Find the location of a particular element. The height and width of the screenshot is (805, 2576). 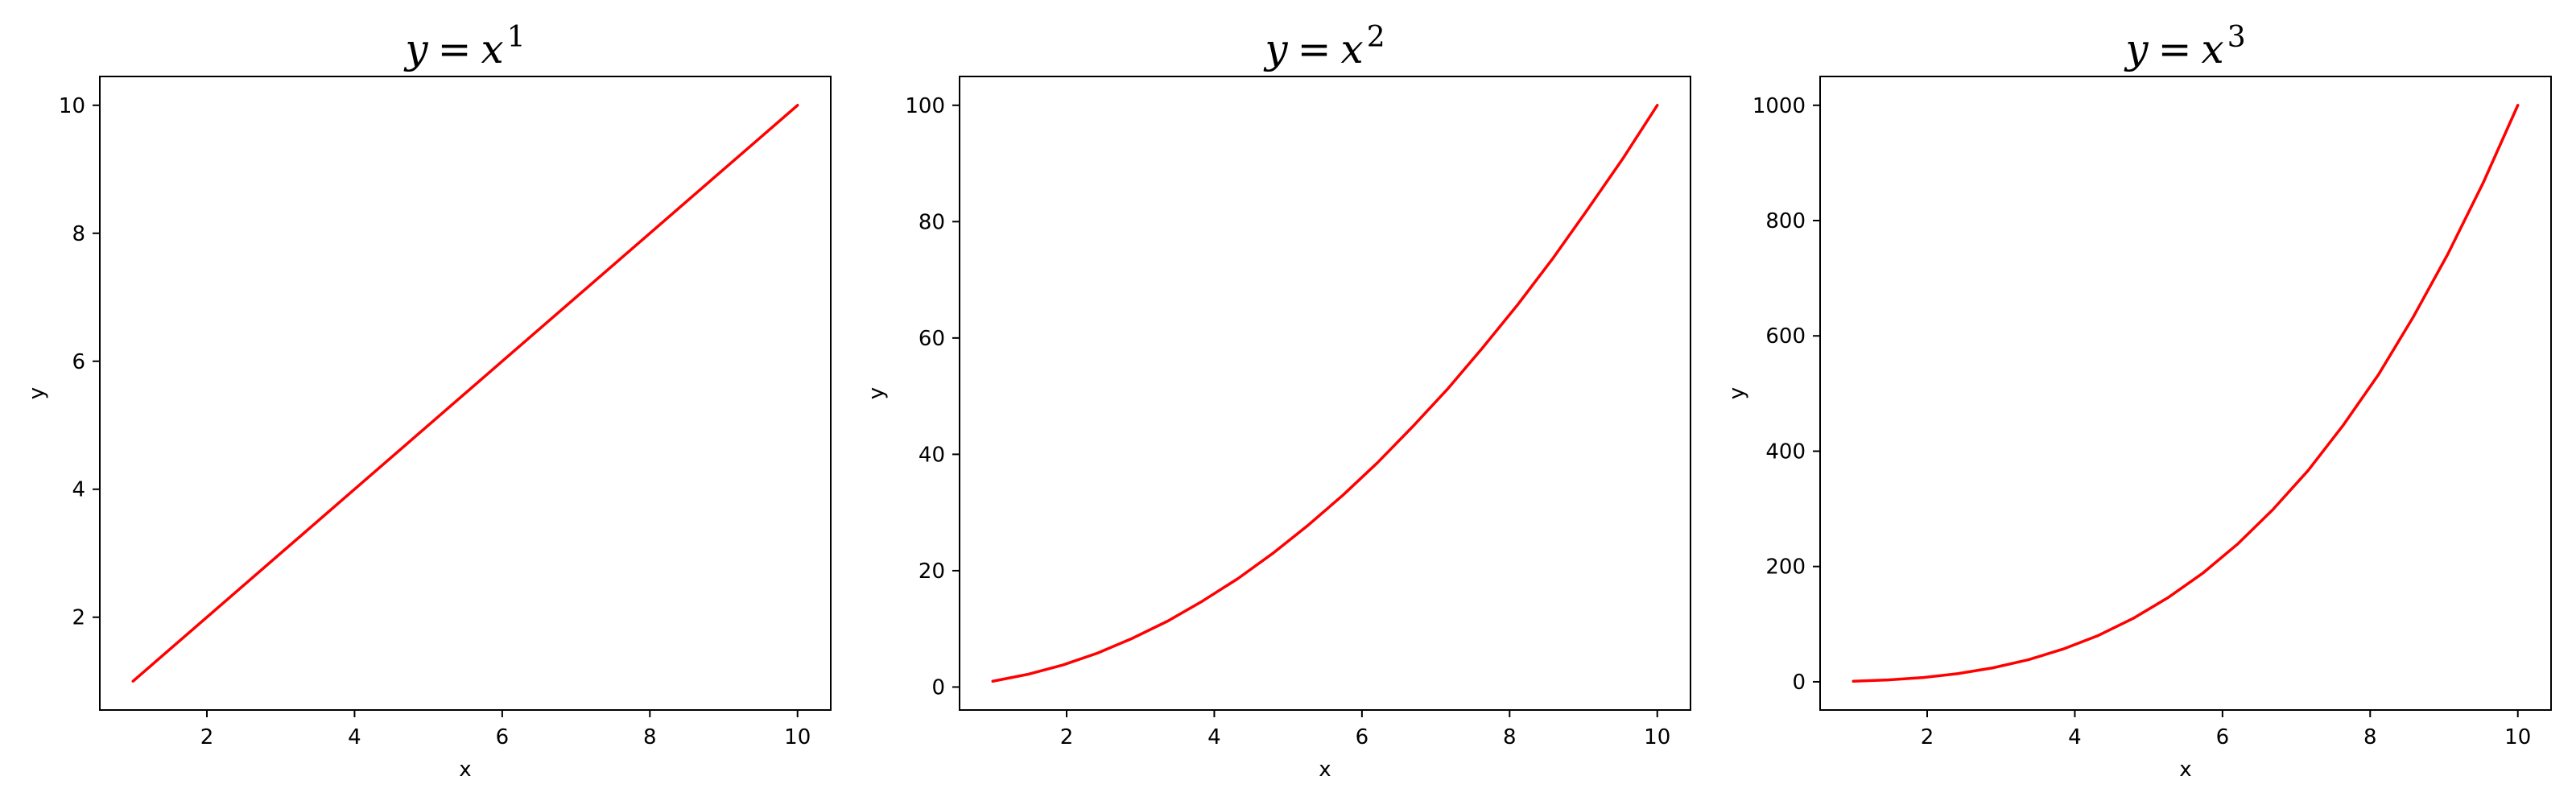

y-tick-label: 600 is located at coordinates (1785, 336).